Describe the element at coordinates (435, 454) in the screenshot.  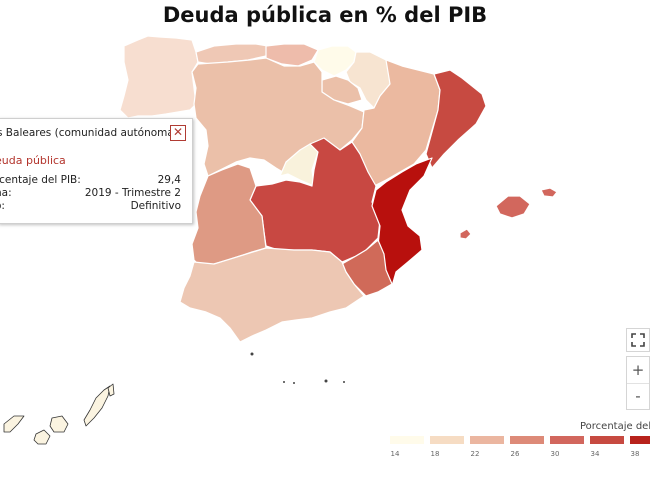
I see `legend-label: 18` at that location.